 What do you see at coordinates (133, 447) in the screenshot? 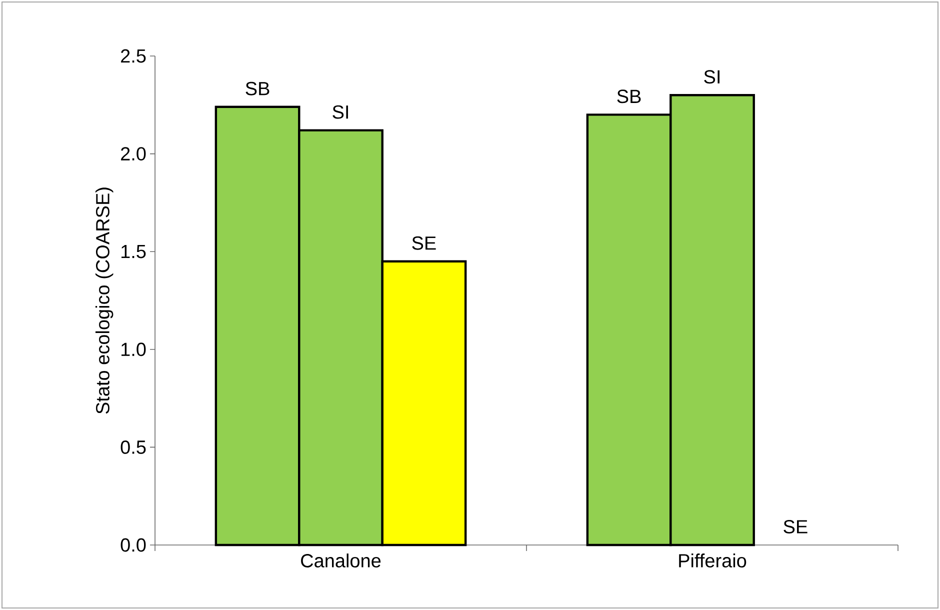
I see `y-tick-label: 0.5` at bounding box center [133, 447].